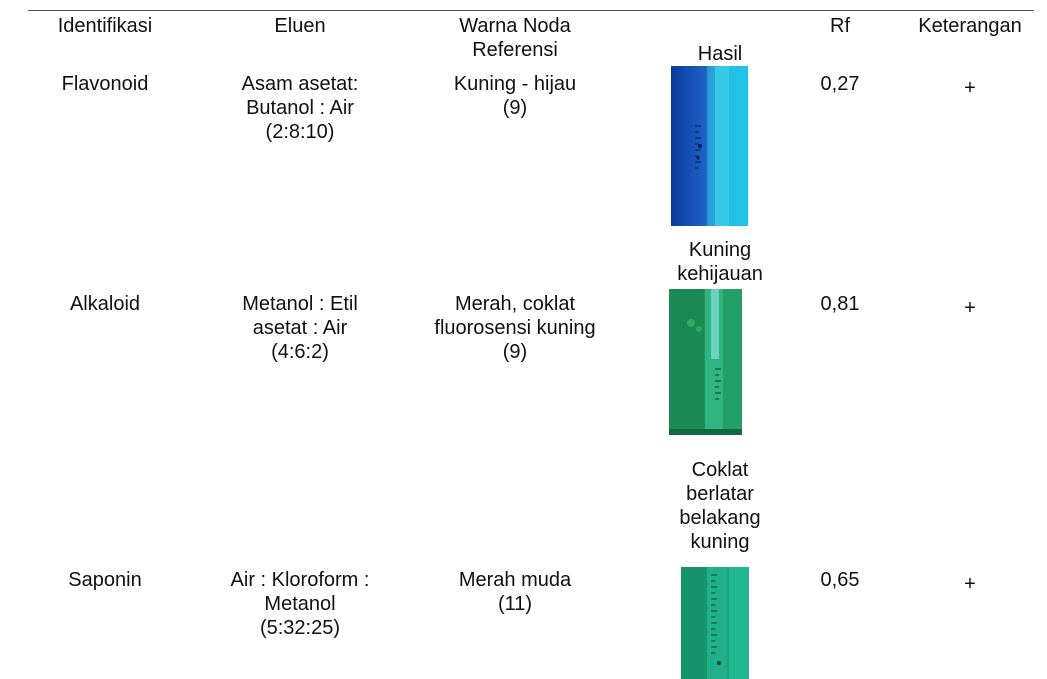 The height and width of the screenshot is (679, 1047). What do you see at coordinates (720, 262) in the screenshot?
I see `row-alkaloid-hasil-caption: Kuning kehijauan` at bounding box center [720, 262].